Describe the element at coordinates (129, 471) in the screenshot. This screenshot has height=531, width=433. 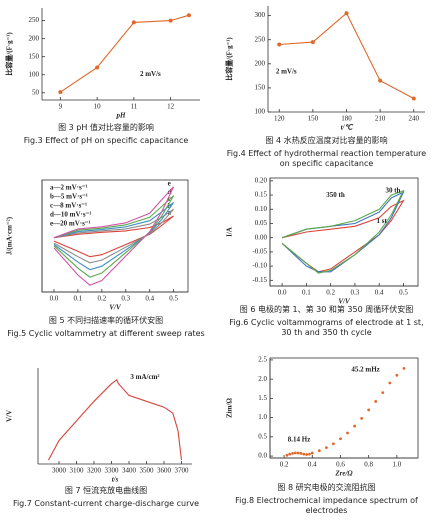
I see `x-tick-label: 3400` at that location.